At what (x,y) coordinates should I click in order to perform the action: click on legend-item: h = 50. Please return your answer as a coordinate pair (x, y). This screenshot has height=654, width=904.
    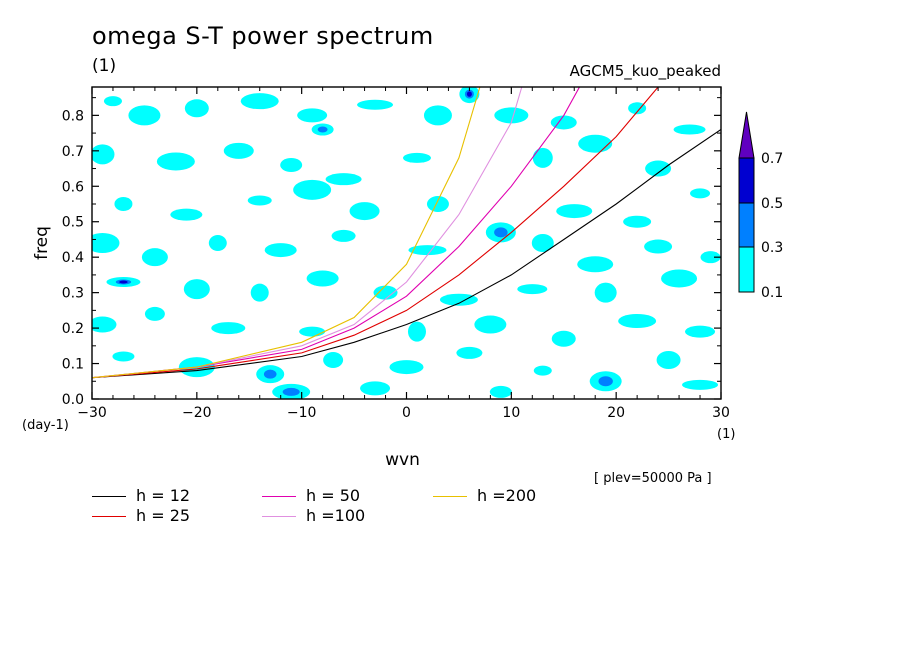
    Looking at the image, I should click on (311, 495).